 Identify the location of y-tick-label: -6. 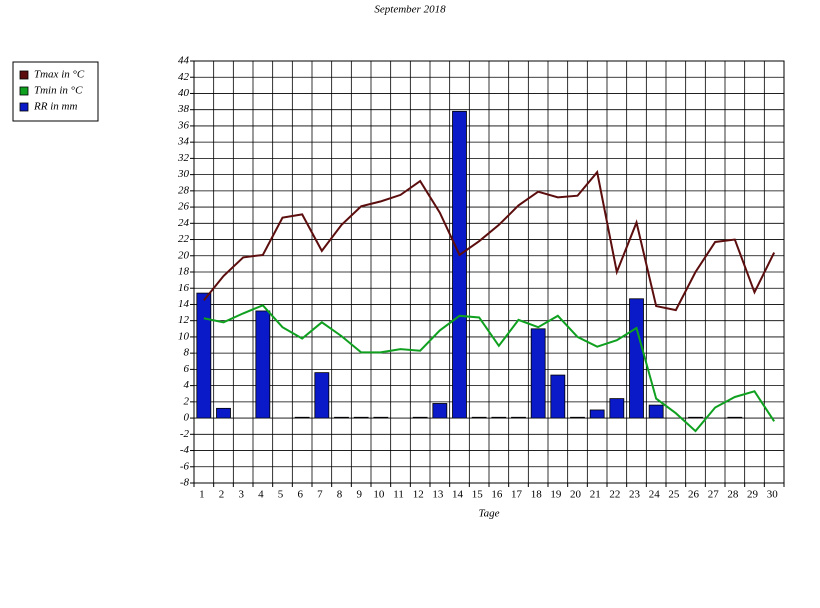
(185, 466).